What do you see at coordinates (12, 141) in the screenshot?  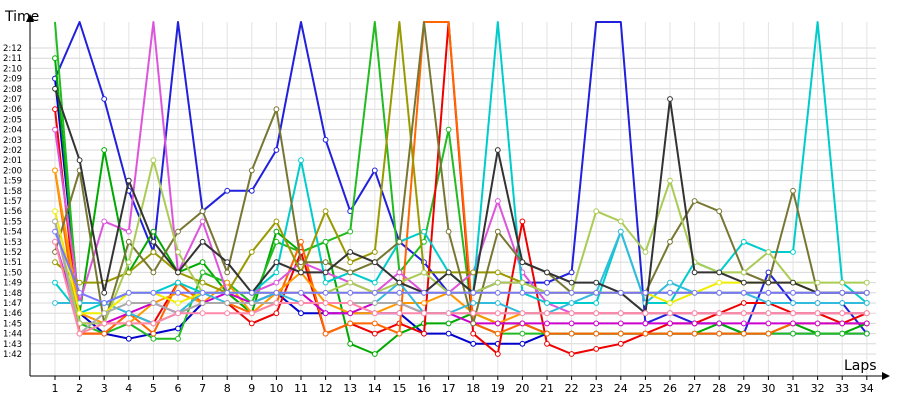 I see `y-tick-label: 2:03` at bounding box center [12, 141].